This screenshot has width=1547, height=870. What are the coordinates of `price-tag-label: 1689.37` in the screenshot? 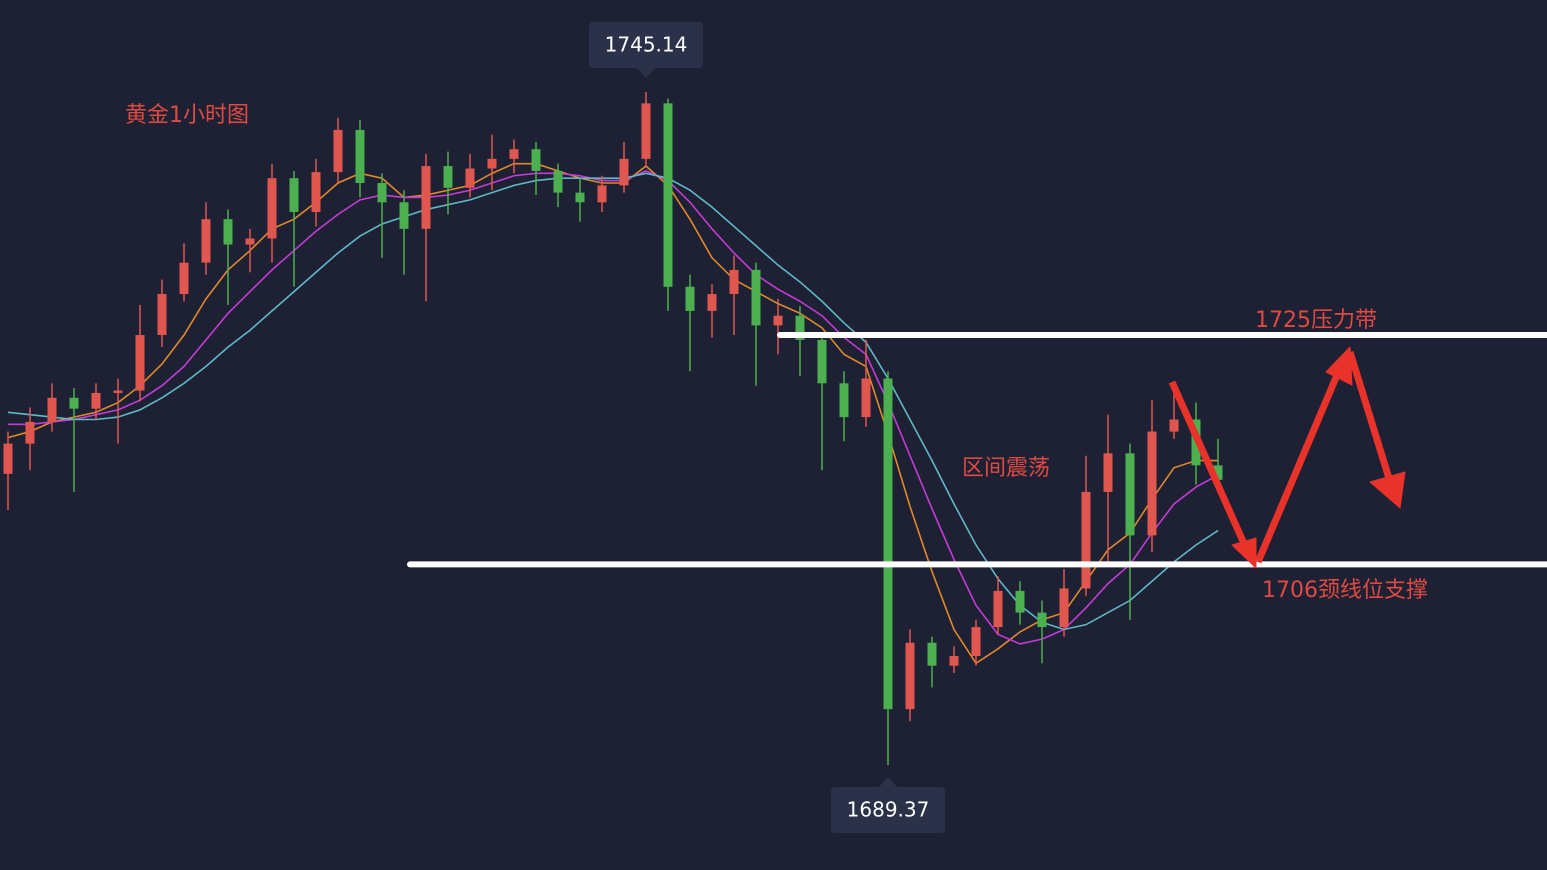 It's located at (888, 810).